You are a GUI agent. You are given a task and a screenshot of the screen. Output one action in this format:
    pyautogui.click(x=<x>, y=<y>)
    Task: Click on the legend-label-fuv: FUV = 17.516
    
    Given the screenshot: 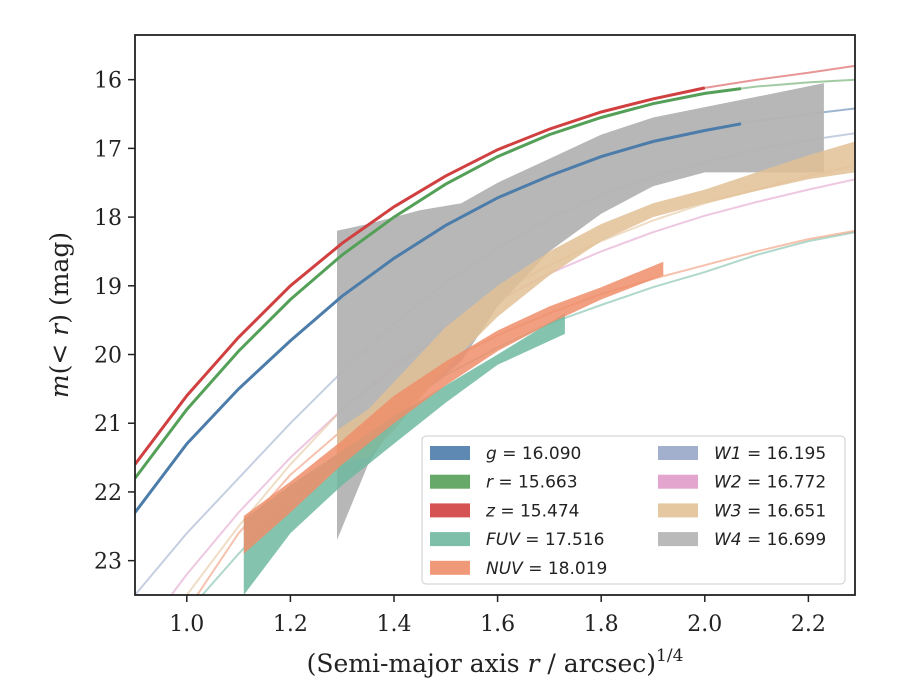 What is the action you would take?
    pyautogui.click(x=545, y=540)
    